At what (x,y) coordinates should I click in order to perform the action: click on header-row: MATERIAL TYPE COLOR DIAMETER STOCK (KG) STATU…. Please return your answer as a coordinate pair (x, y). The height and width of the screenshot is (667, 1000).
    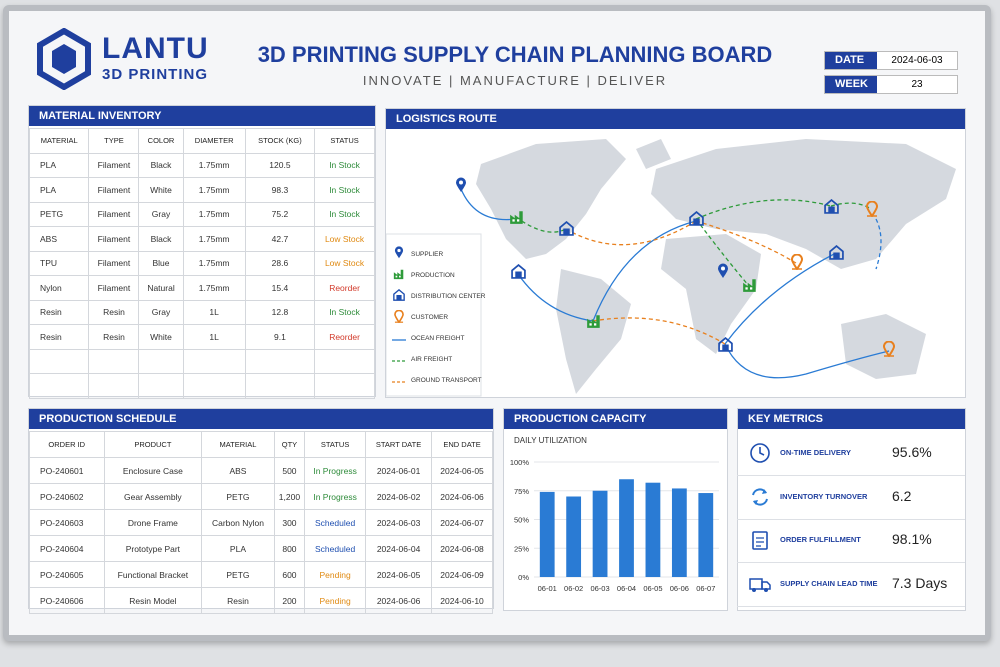
    Looking at the image, I should click on (201, 141).